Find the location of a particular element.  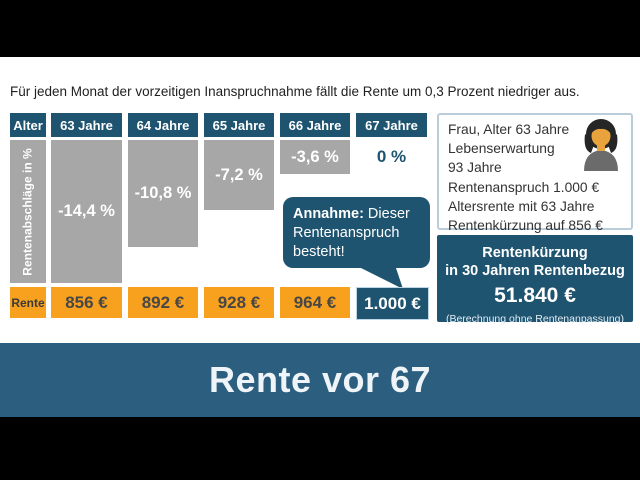

reduction-bar-66: -3,6 % is located at coordinates (315, 157).